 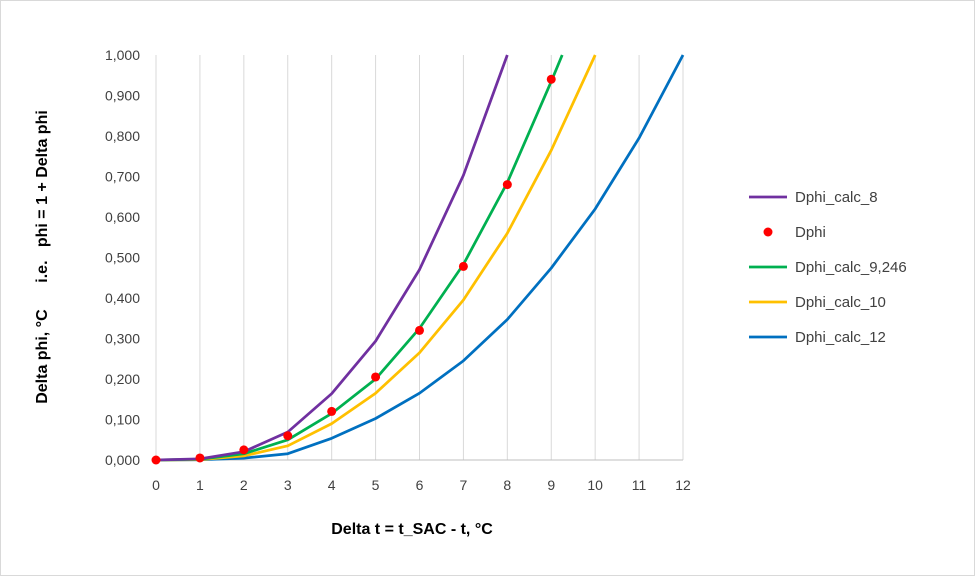 I want to click on x-tick-label: 10, so click(x=595, y=485).